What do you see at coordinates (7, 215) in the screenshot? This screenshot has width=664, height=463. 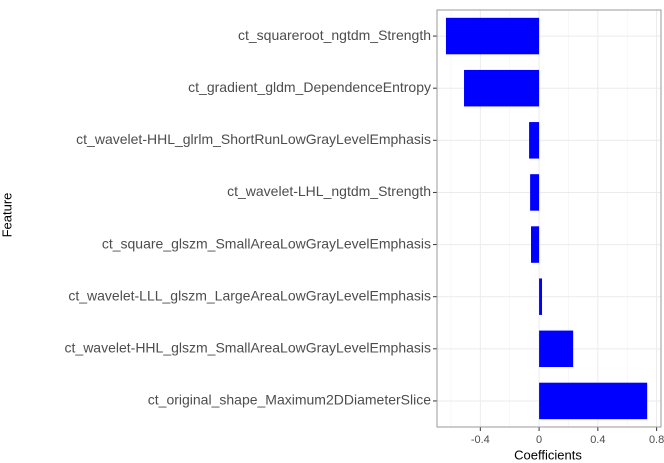 I see `y-axis-title: Feature` at bounding box center [7, 215].